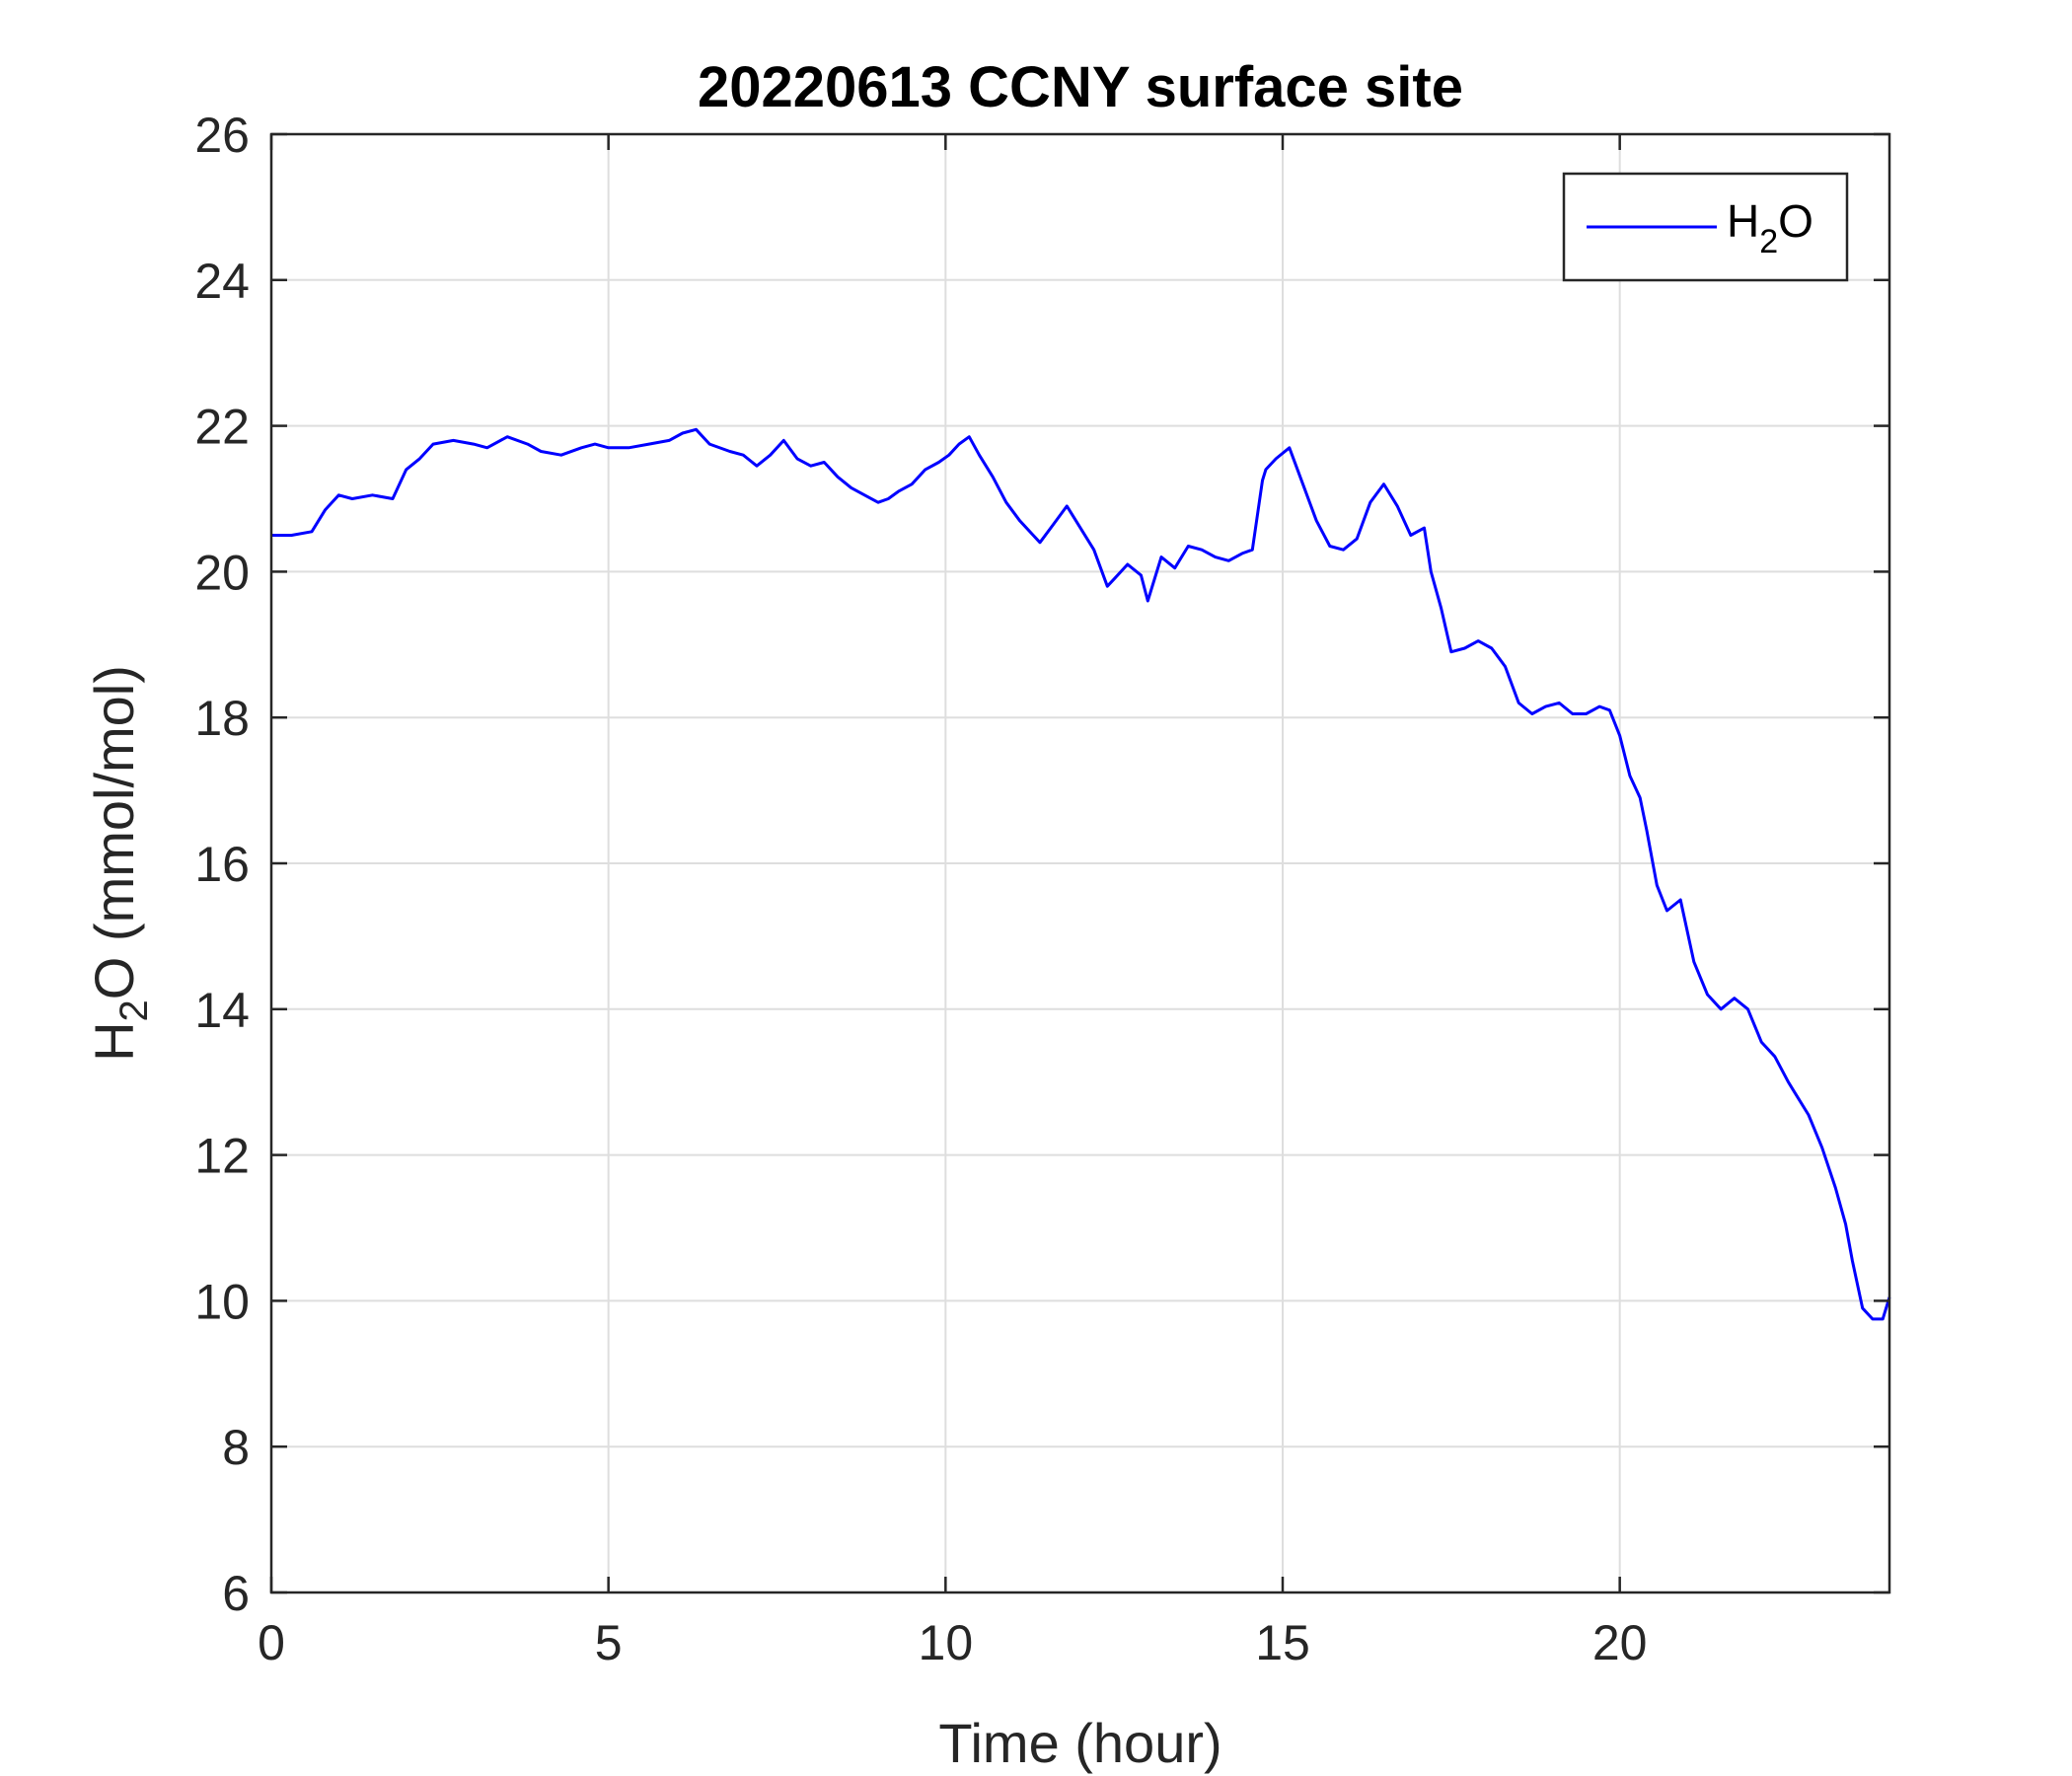 The width and height of the screenshot is (2072, 1776). I want to click on legend-entry-label: H2O, so click(1770, 228).